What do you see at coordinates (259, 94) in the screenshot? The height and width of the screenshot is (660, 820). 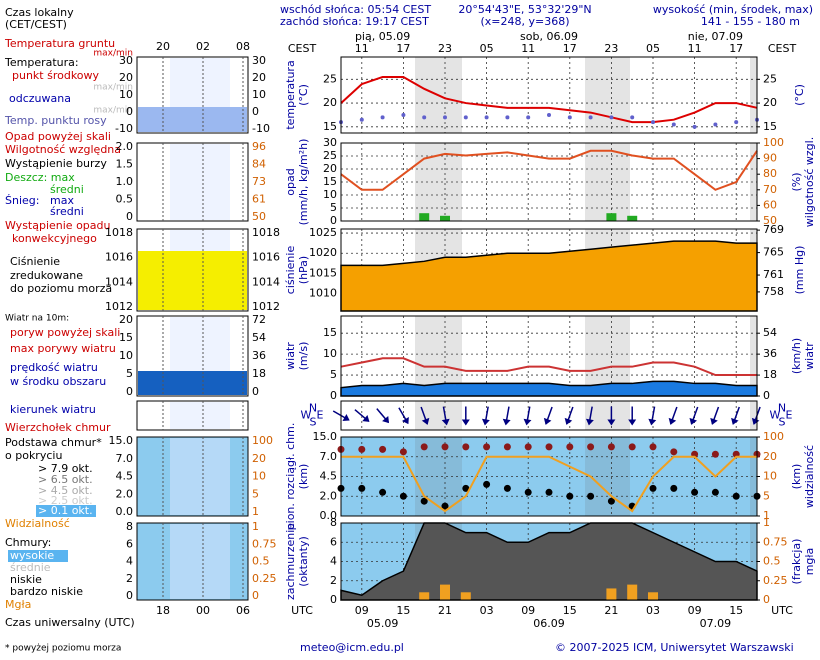 I see `mini-tick-label: 10` at bounding box center [259, 94].